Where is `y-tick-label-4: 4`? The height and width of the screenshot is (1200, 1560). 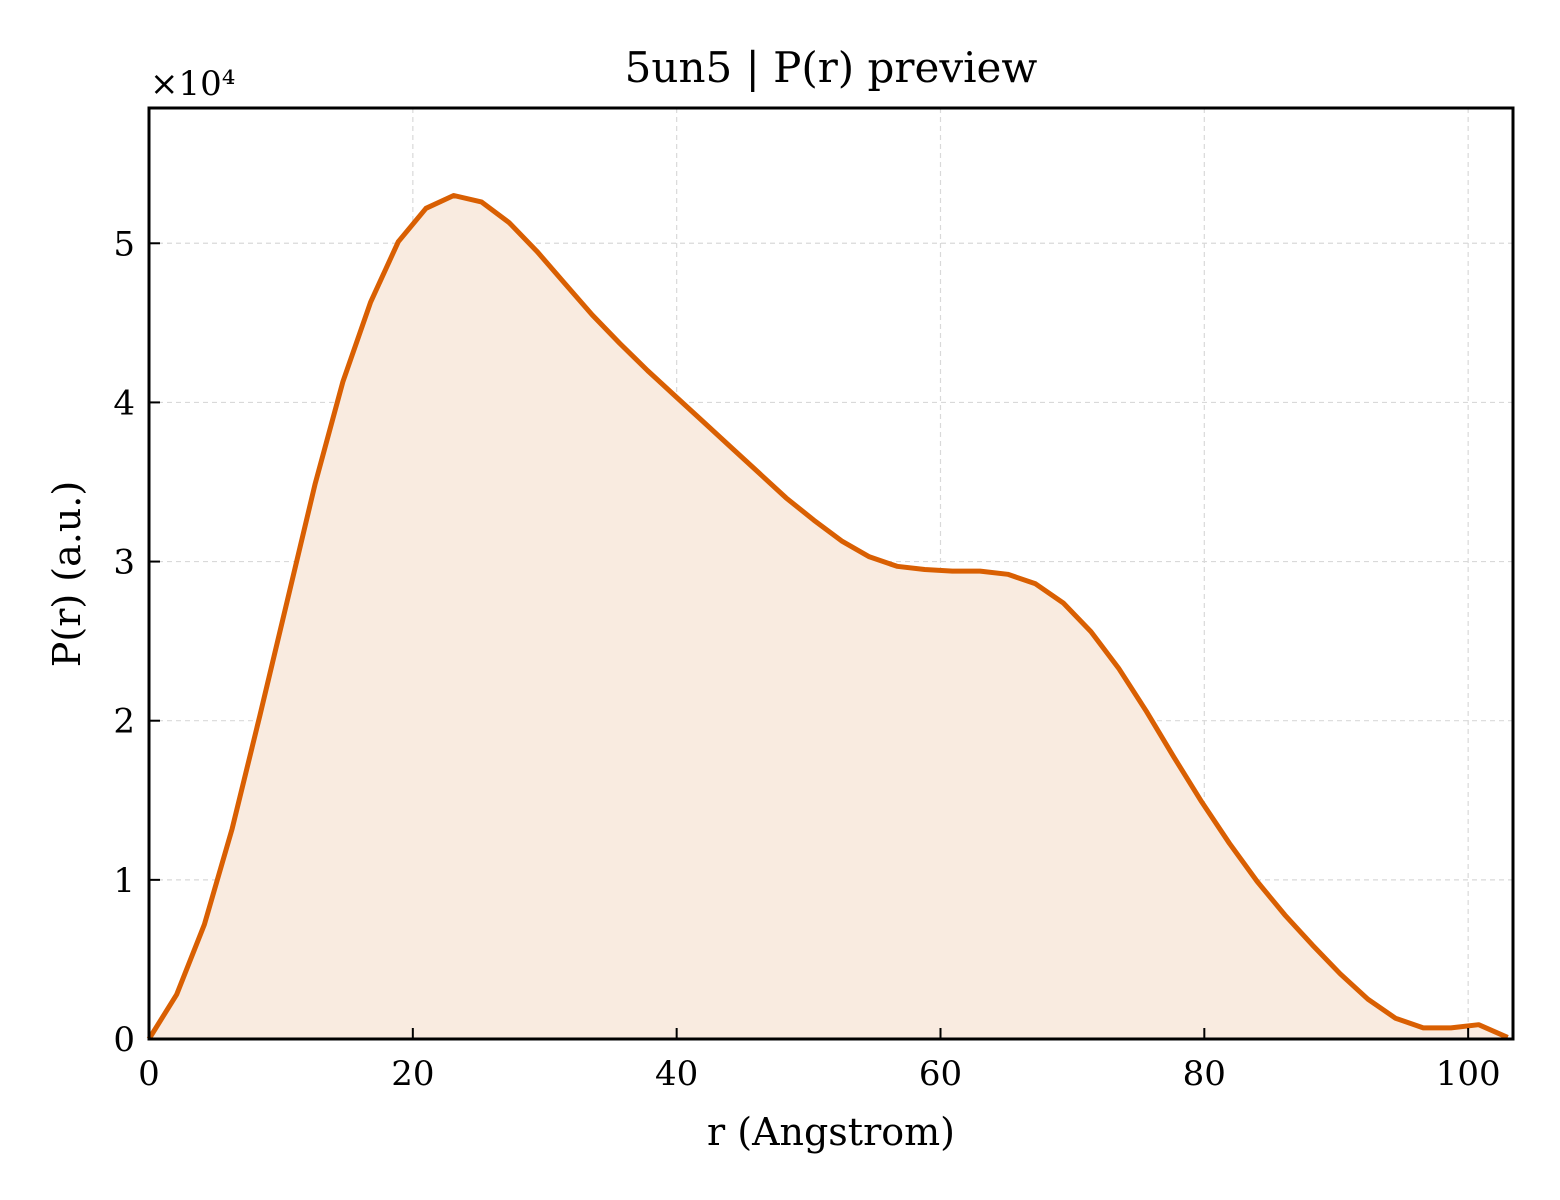 y-tick-label-4: 4 is located at coordinates (124, 403).